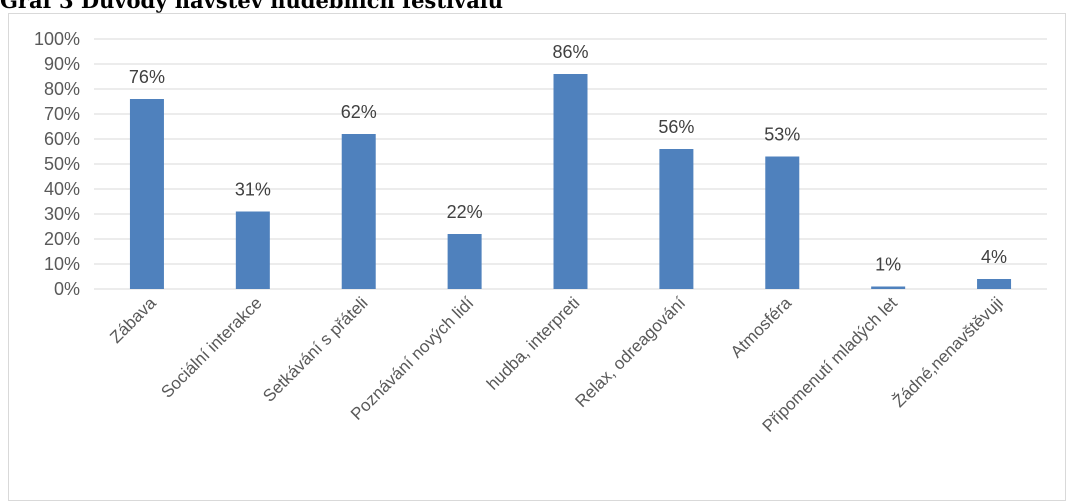 The width and height of the screenshot is (1072, 504). Describe the element at coordinates (57, 39) in the screenshot. I see `y-tick-label: 100%` at that location.